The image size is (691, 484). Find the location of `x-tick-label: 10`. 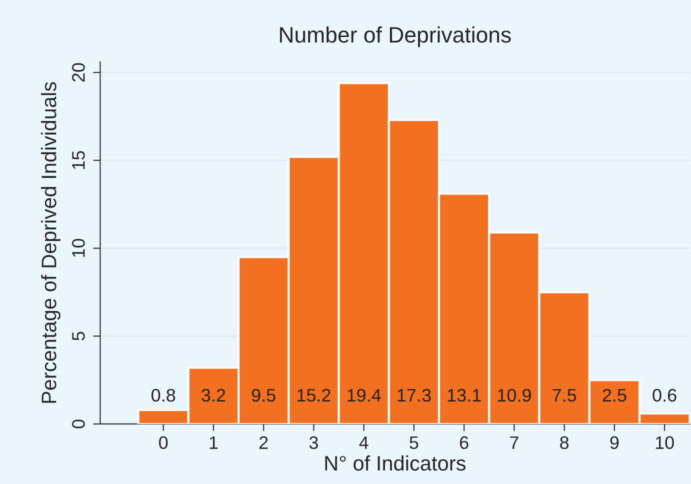

x-tick-label: 10 is located at coordinates (665, 443).